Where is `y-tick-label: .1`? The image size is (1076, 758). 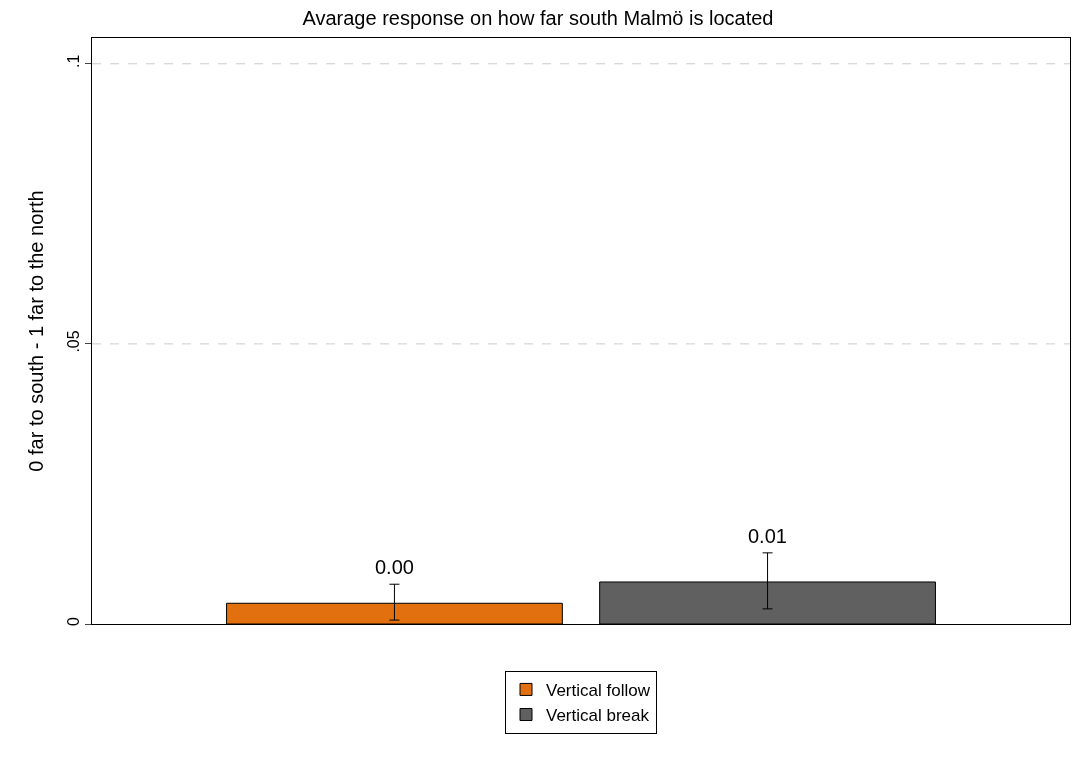
y-tick-label: .1 is located at coordinates (73, 61).